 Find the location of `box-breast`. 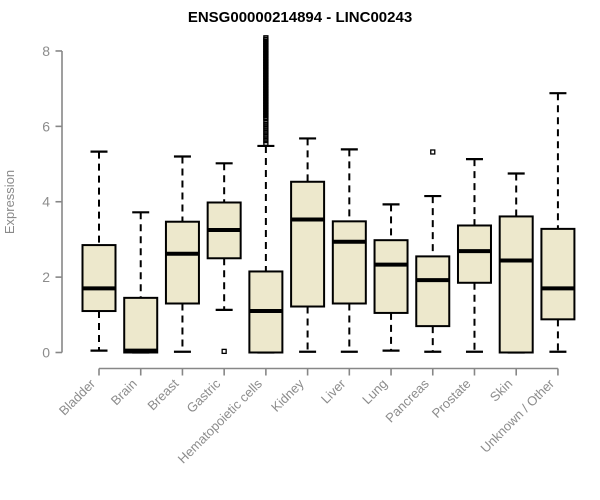

box-breast is located at coordinates (182, 254).